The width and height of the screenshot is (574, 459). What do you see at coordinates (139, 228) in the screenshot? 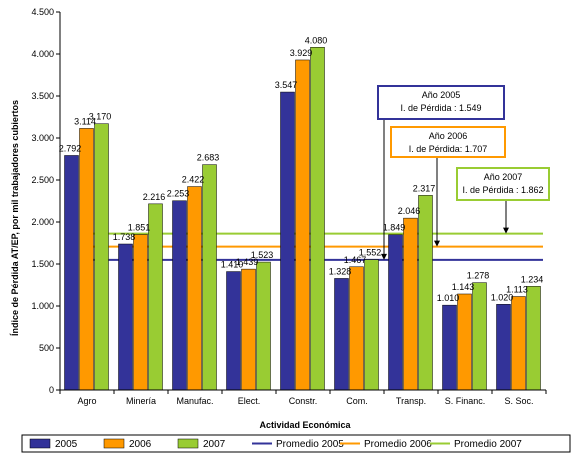
I see `data-label: 1.851` at bounding box center [139, 228].